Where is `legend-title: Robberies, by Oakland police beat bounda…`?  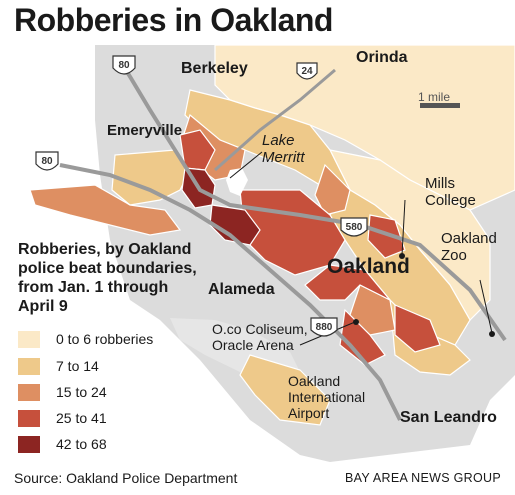
legend-title: Robberies, by Oakland police beat bounda… is located at coordinates (107, 278).